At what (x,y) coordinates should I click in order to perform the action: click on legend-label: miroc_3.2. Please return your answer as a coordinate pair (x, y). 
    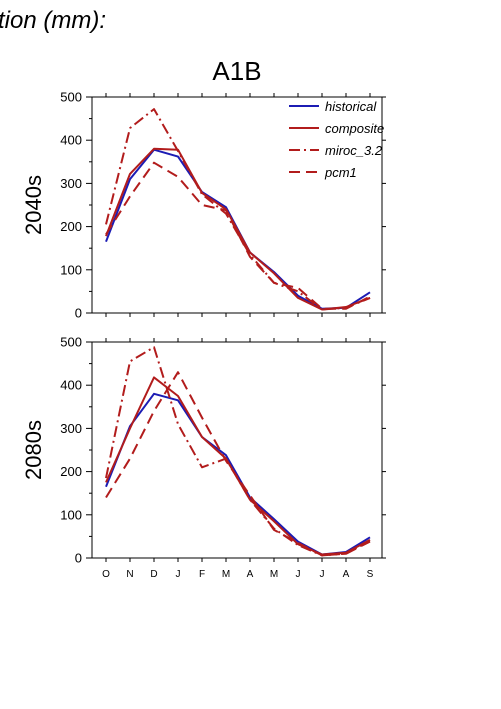
    Looking at the image, I should click on (354, 150).